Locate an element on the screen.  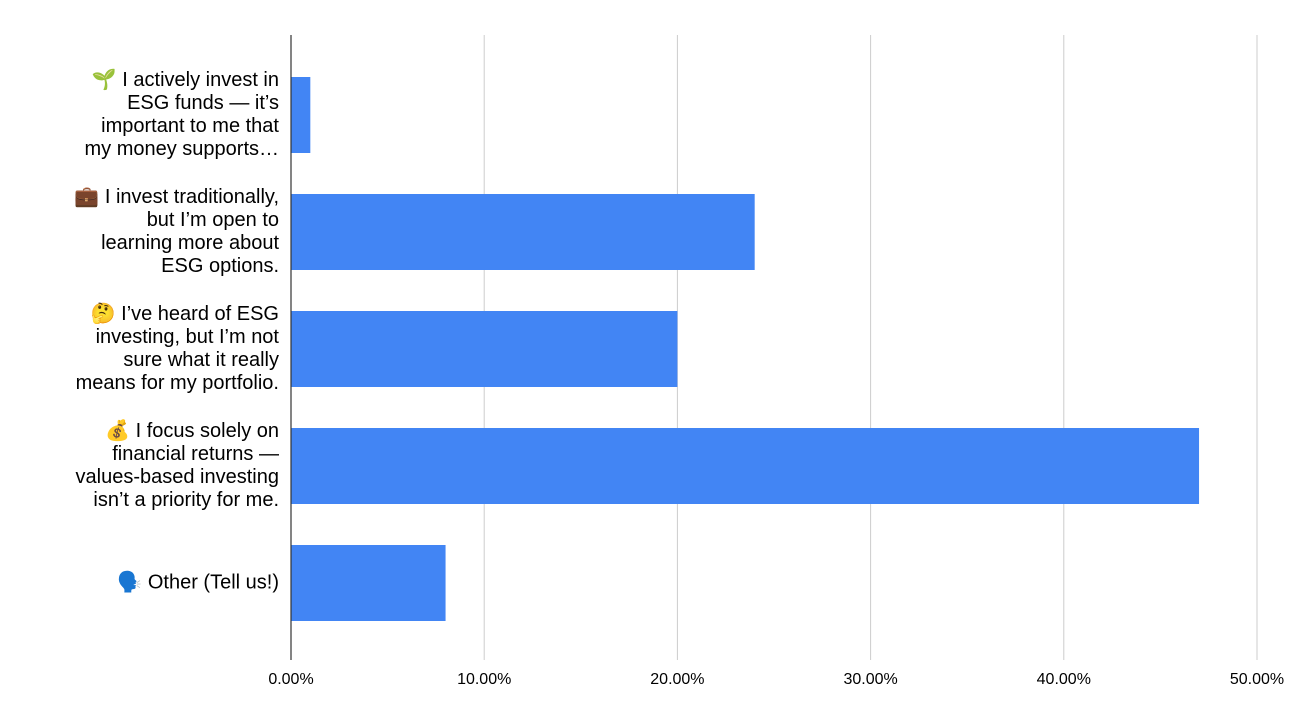
y-tick-label: 🗣️ Other (Tell us!) is located at coordinates (198, 582).